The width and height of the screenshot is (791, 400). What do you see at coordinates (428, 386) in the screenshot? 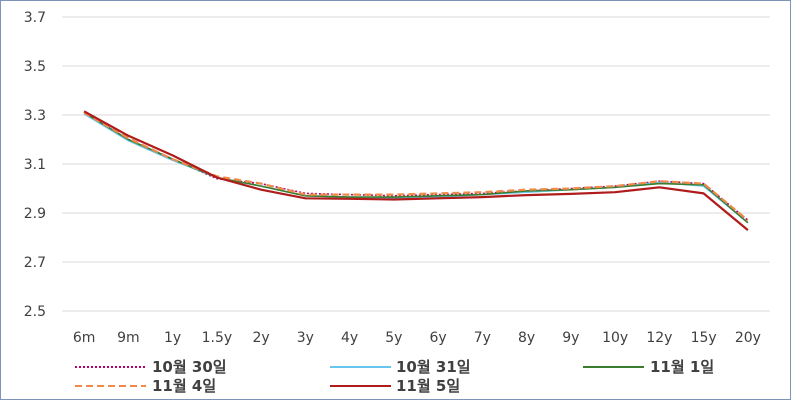
I see `legend-label: 11월 5일` at bounding box center [428, 386].